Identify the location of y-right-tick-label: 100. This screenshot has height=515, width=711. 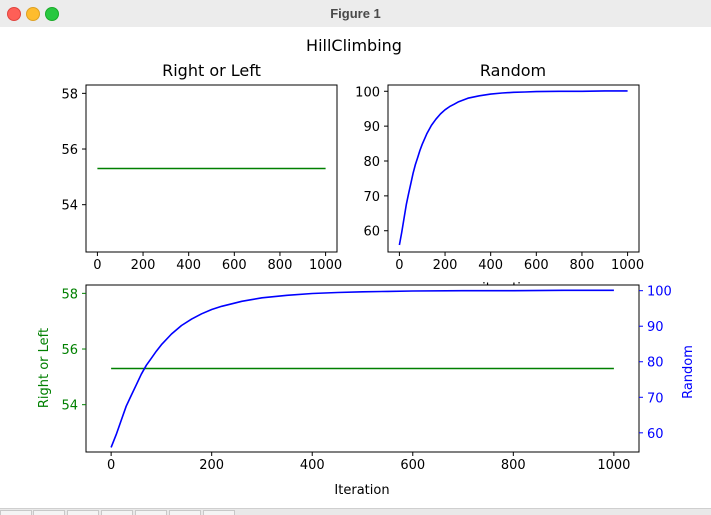
(659, 292).